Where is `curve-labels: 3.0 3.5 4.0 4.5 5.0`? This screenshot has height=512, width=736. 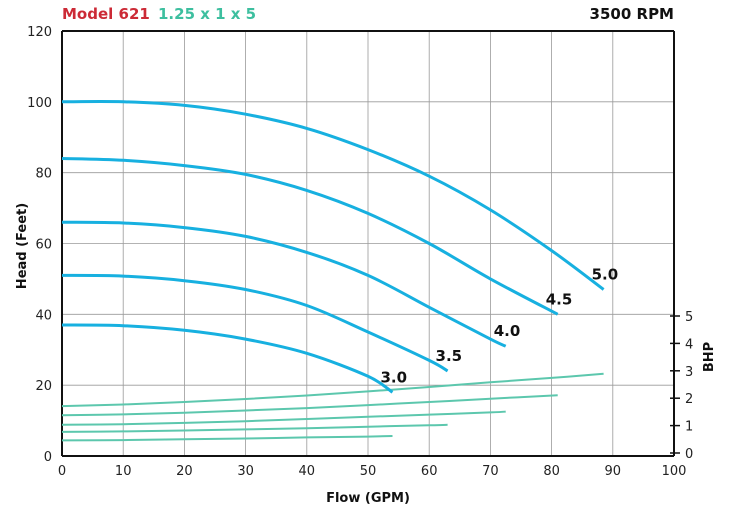
curve-labels: 3.0 3.5 4.0 4.5 5.0 is located at coordinates (499, 326).